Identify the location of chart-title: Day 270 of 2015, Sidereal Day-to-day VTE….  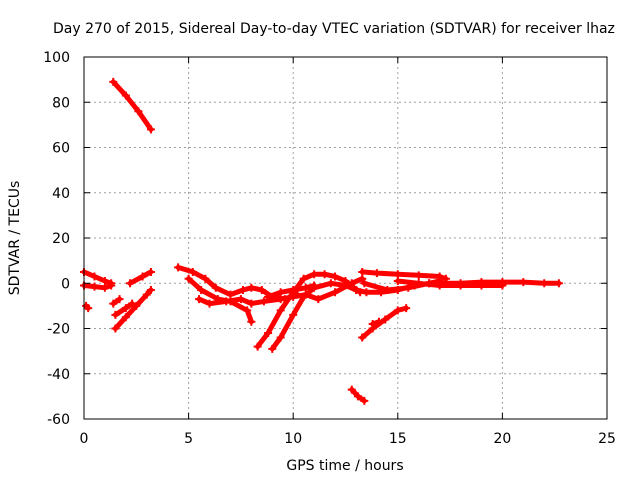
(334, 29).